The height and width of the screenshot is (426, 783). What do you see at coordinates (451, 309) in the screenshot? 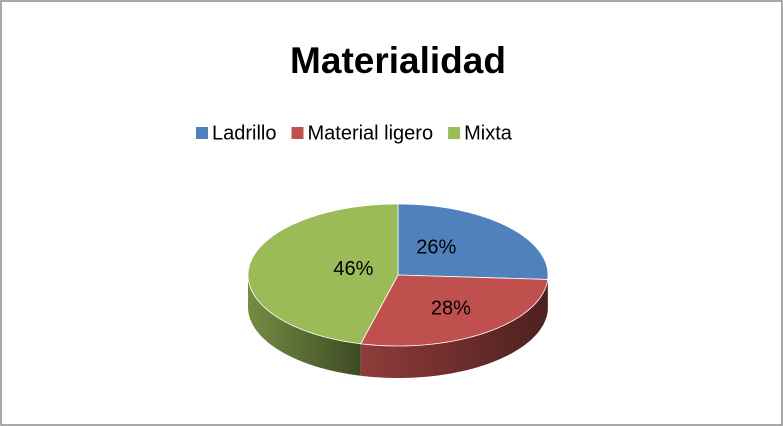
I see `data-label: 28%` at bounding box center [451, 309].